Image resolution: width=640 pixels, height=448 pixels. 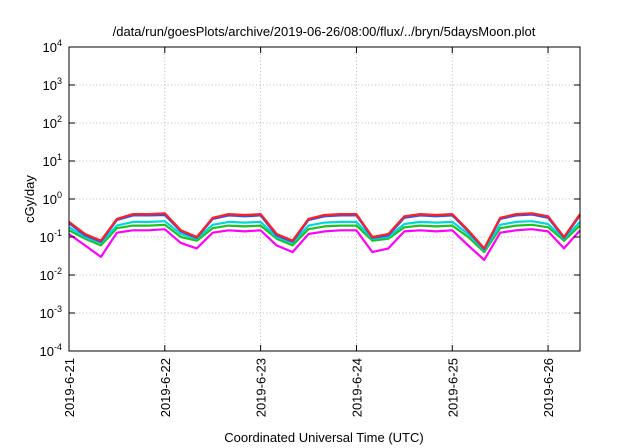 I want to click on y-tick-label: 10⁴, so click(x=52, y=46).